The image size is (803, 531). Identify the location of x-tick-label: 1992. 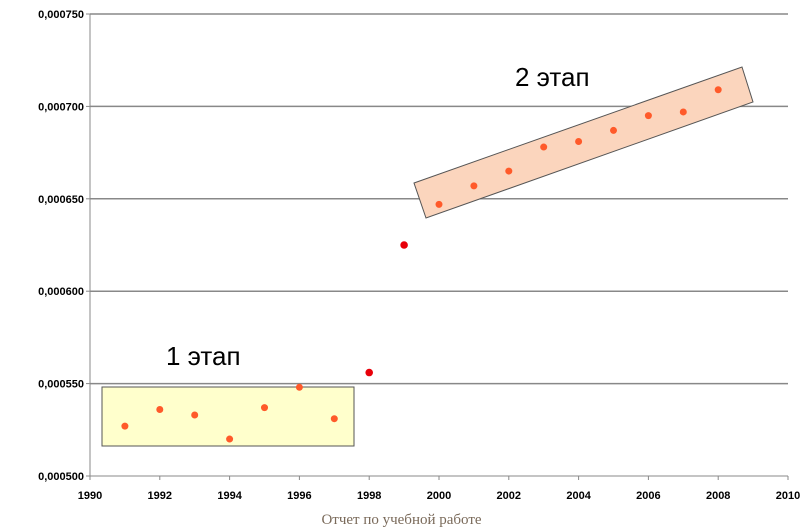
(160, 496).